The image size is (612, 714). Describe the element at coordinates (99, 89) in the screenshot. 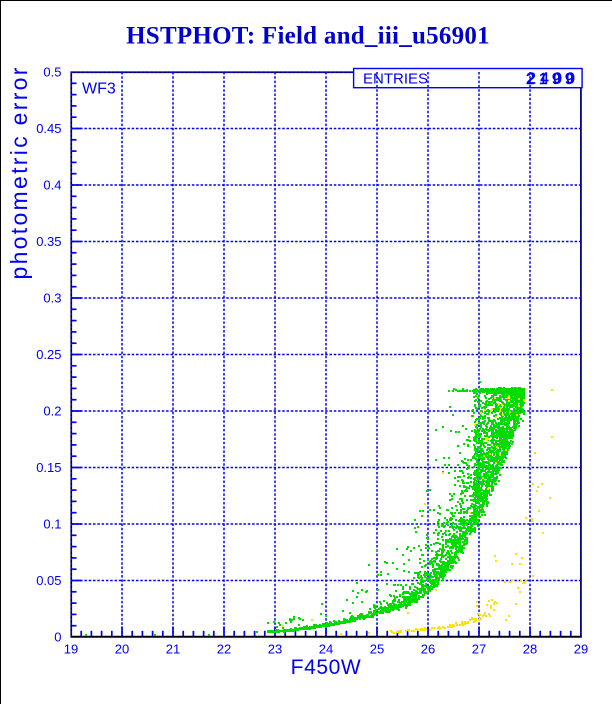

I see `svg-text: WF3` at that location.